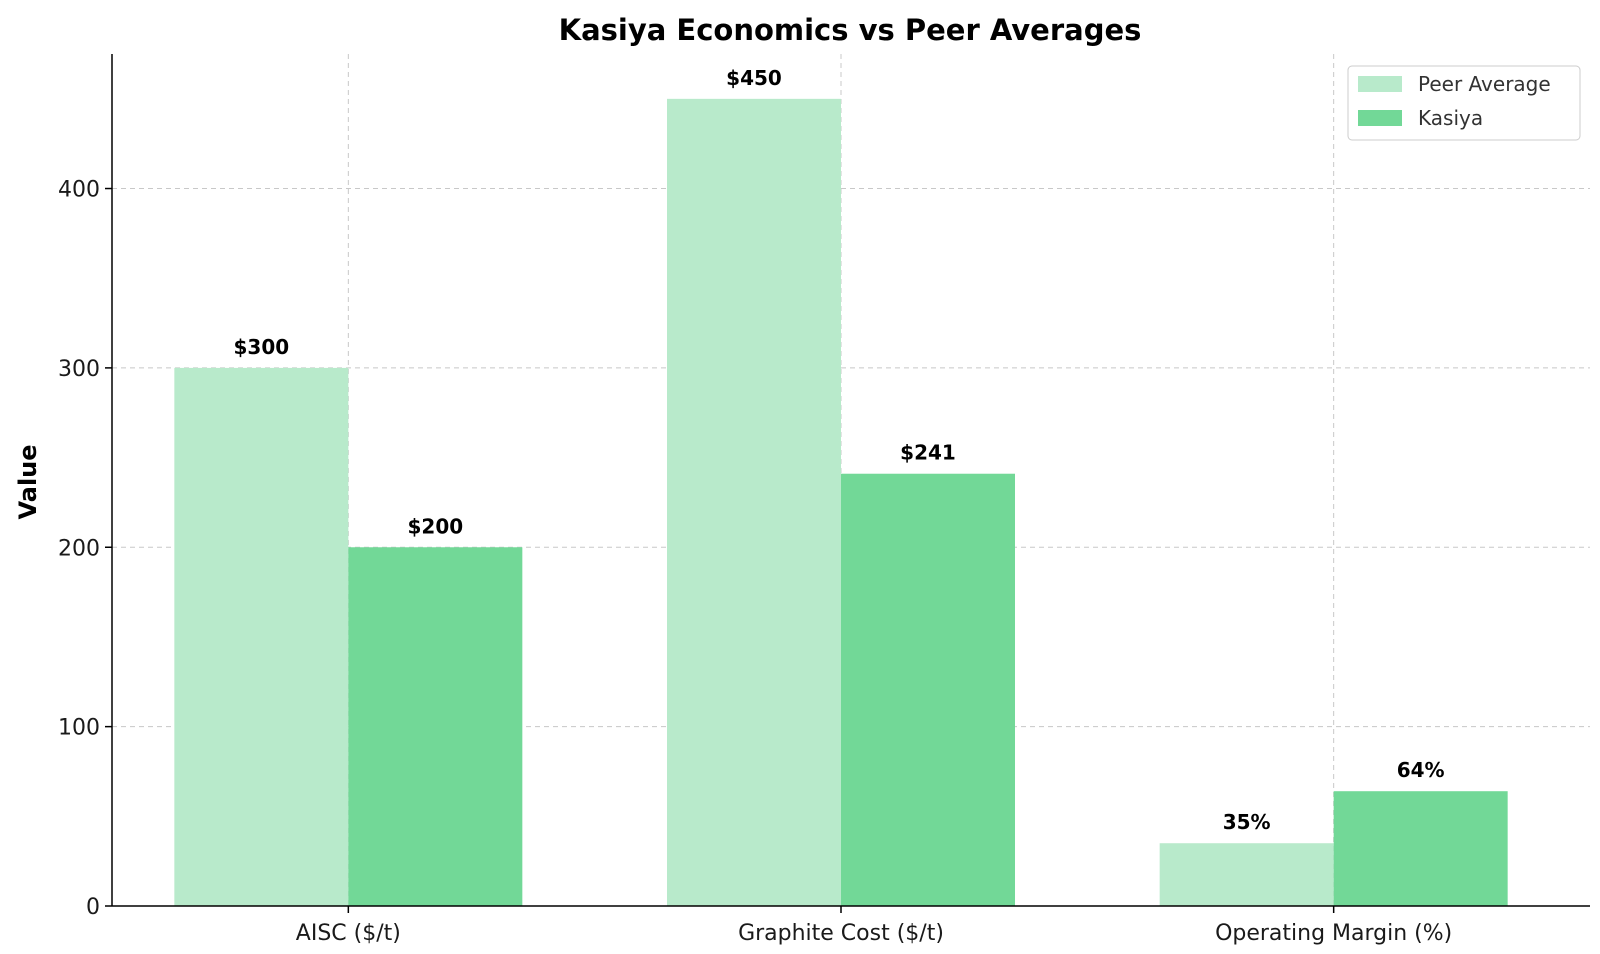 This screenshot has height=954, width=1600. I want to click on x-tick-label: AISC ($/t), so click(348, 933).